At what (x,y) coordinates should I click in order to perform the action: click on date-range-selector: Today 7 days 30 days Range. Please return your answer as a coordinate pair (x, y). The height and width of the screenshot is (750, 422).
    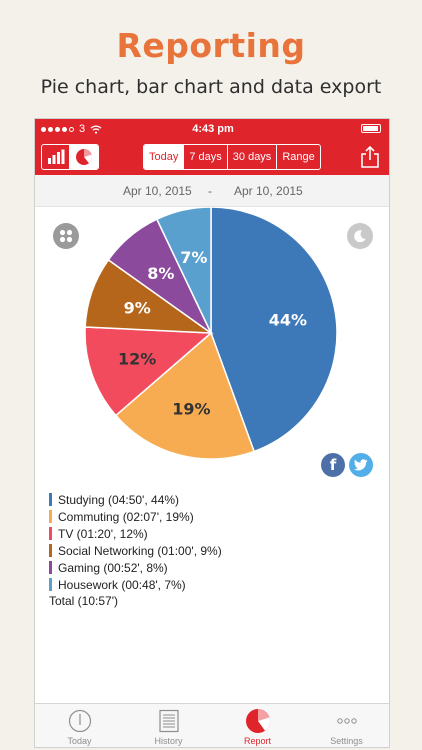
    Looking at the image, I should click on (232, 157).